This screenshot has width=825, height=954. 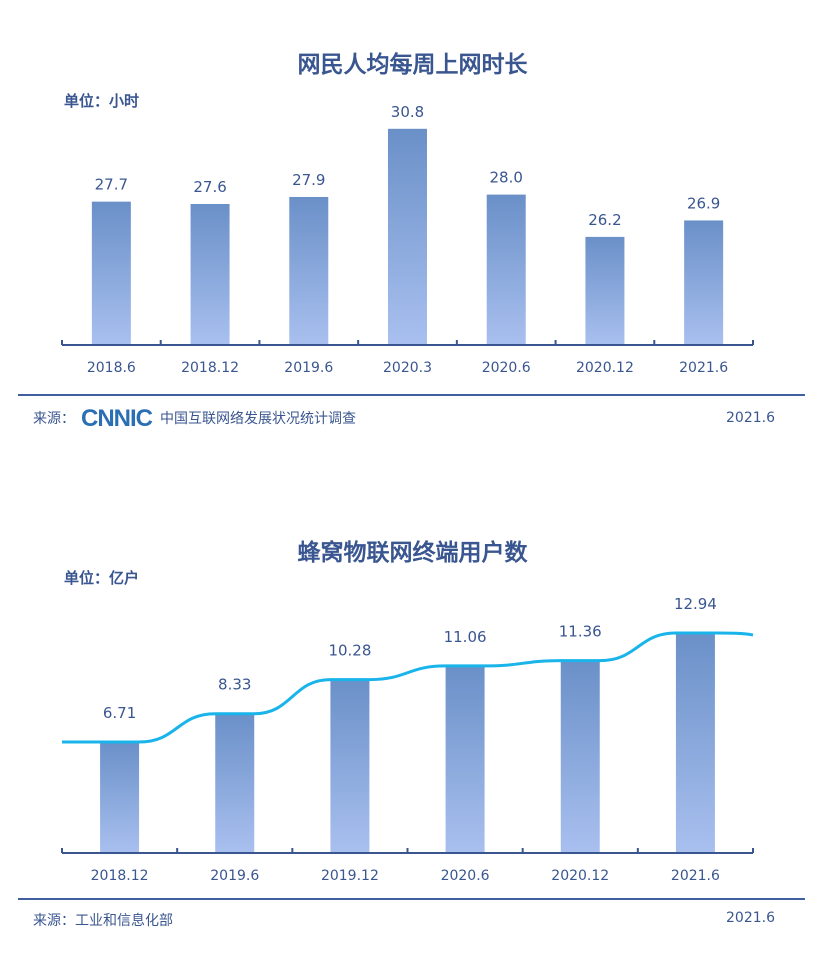 What do you see at coordinates (412, 553) in the screenshot?
I see `chart2-title: 蜂窝物联网终端用户数` at bounding box center [412, 553].